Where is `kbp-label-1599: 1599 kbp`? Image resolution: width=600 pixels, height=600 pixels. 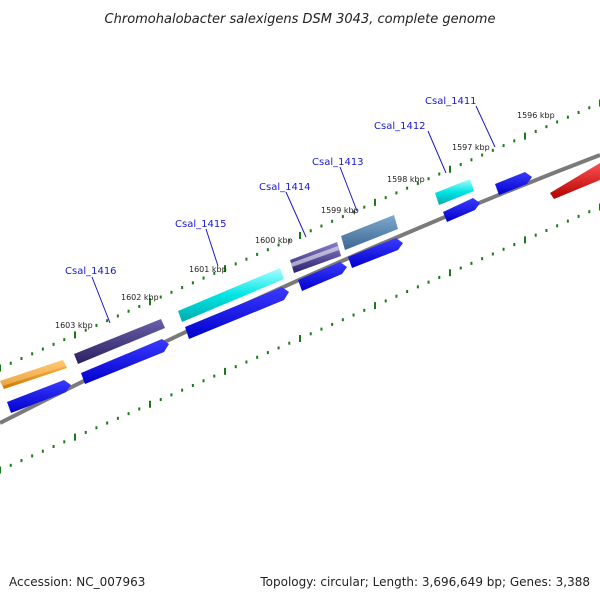
kbp-label-1599: 1599 kbp is located at coordinates (340, 210).